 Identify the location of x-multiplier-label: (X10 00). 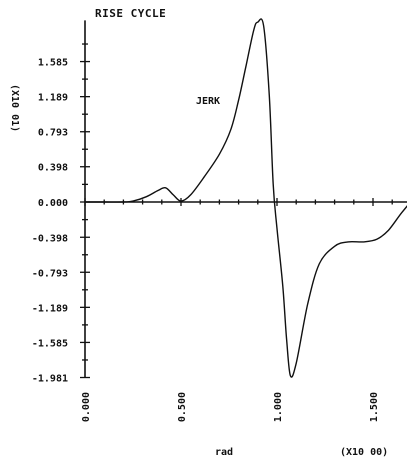
(364, 452).